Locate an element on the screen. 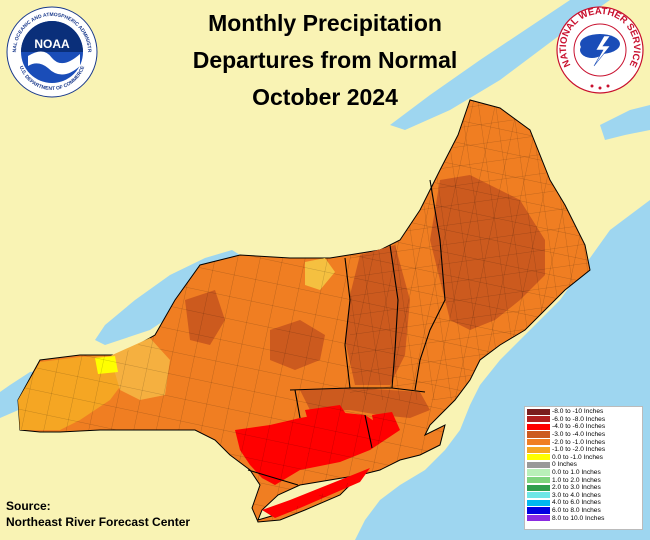 Image resolution: width=650 pixels, height=540 pixels. legend-item: -6.0 to -8.0 Inches is located at coordinates (584, 420).